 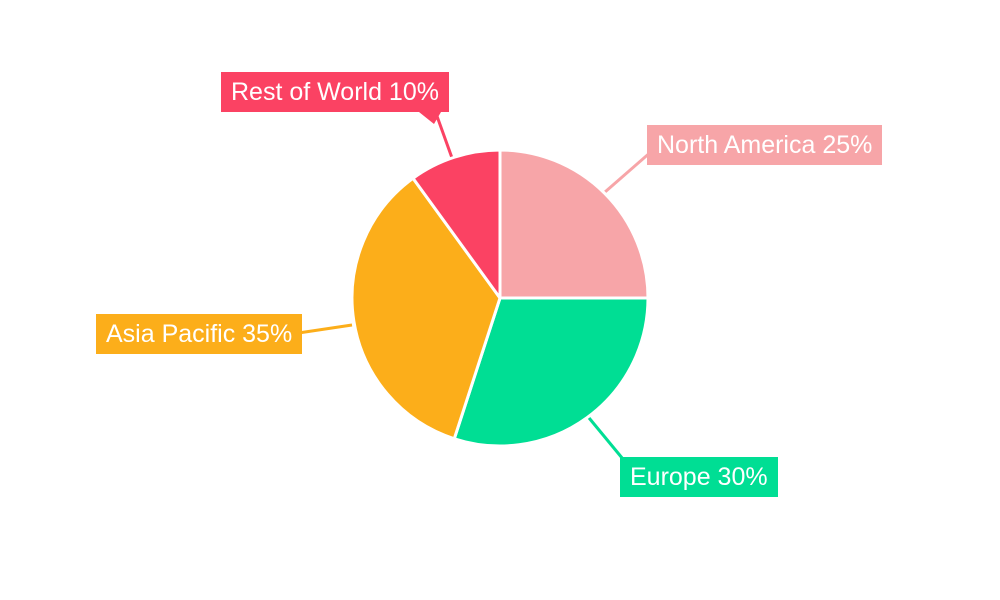 I want to click on callout-label-europe: Europe 30%, so click(x=699, y=477).